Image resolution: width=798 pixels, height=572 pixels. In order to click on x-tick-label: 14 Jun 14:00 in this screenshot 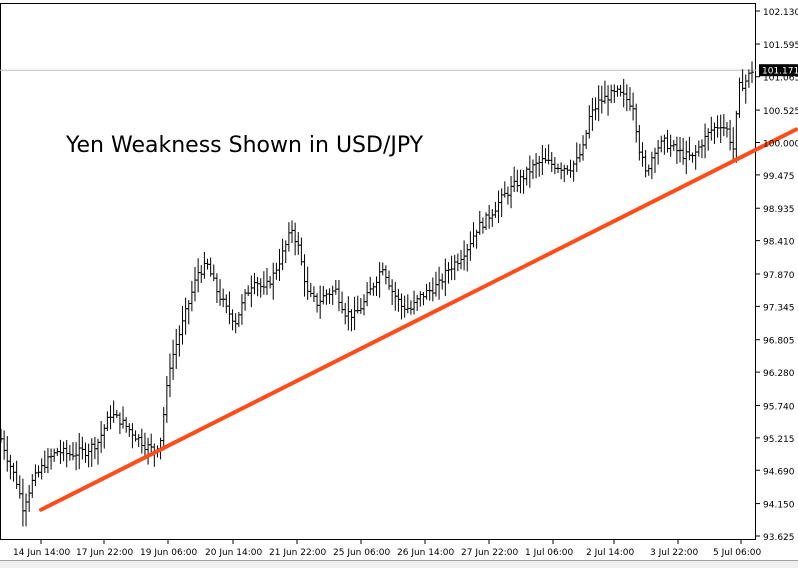, I will do `click(41, 553)`.